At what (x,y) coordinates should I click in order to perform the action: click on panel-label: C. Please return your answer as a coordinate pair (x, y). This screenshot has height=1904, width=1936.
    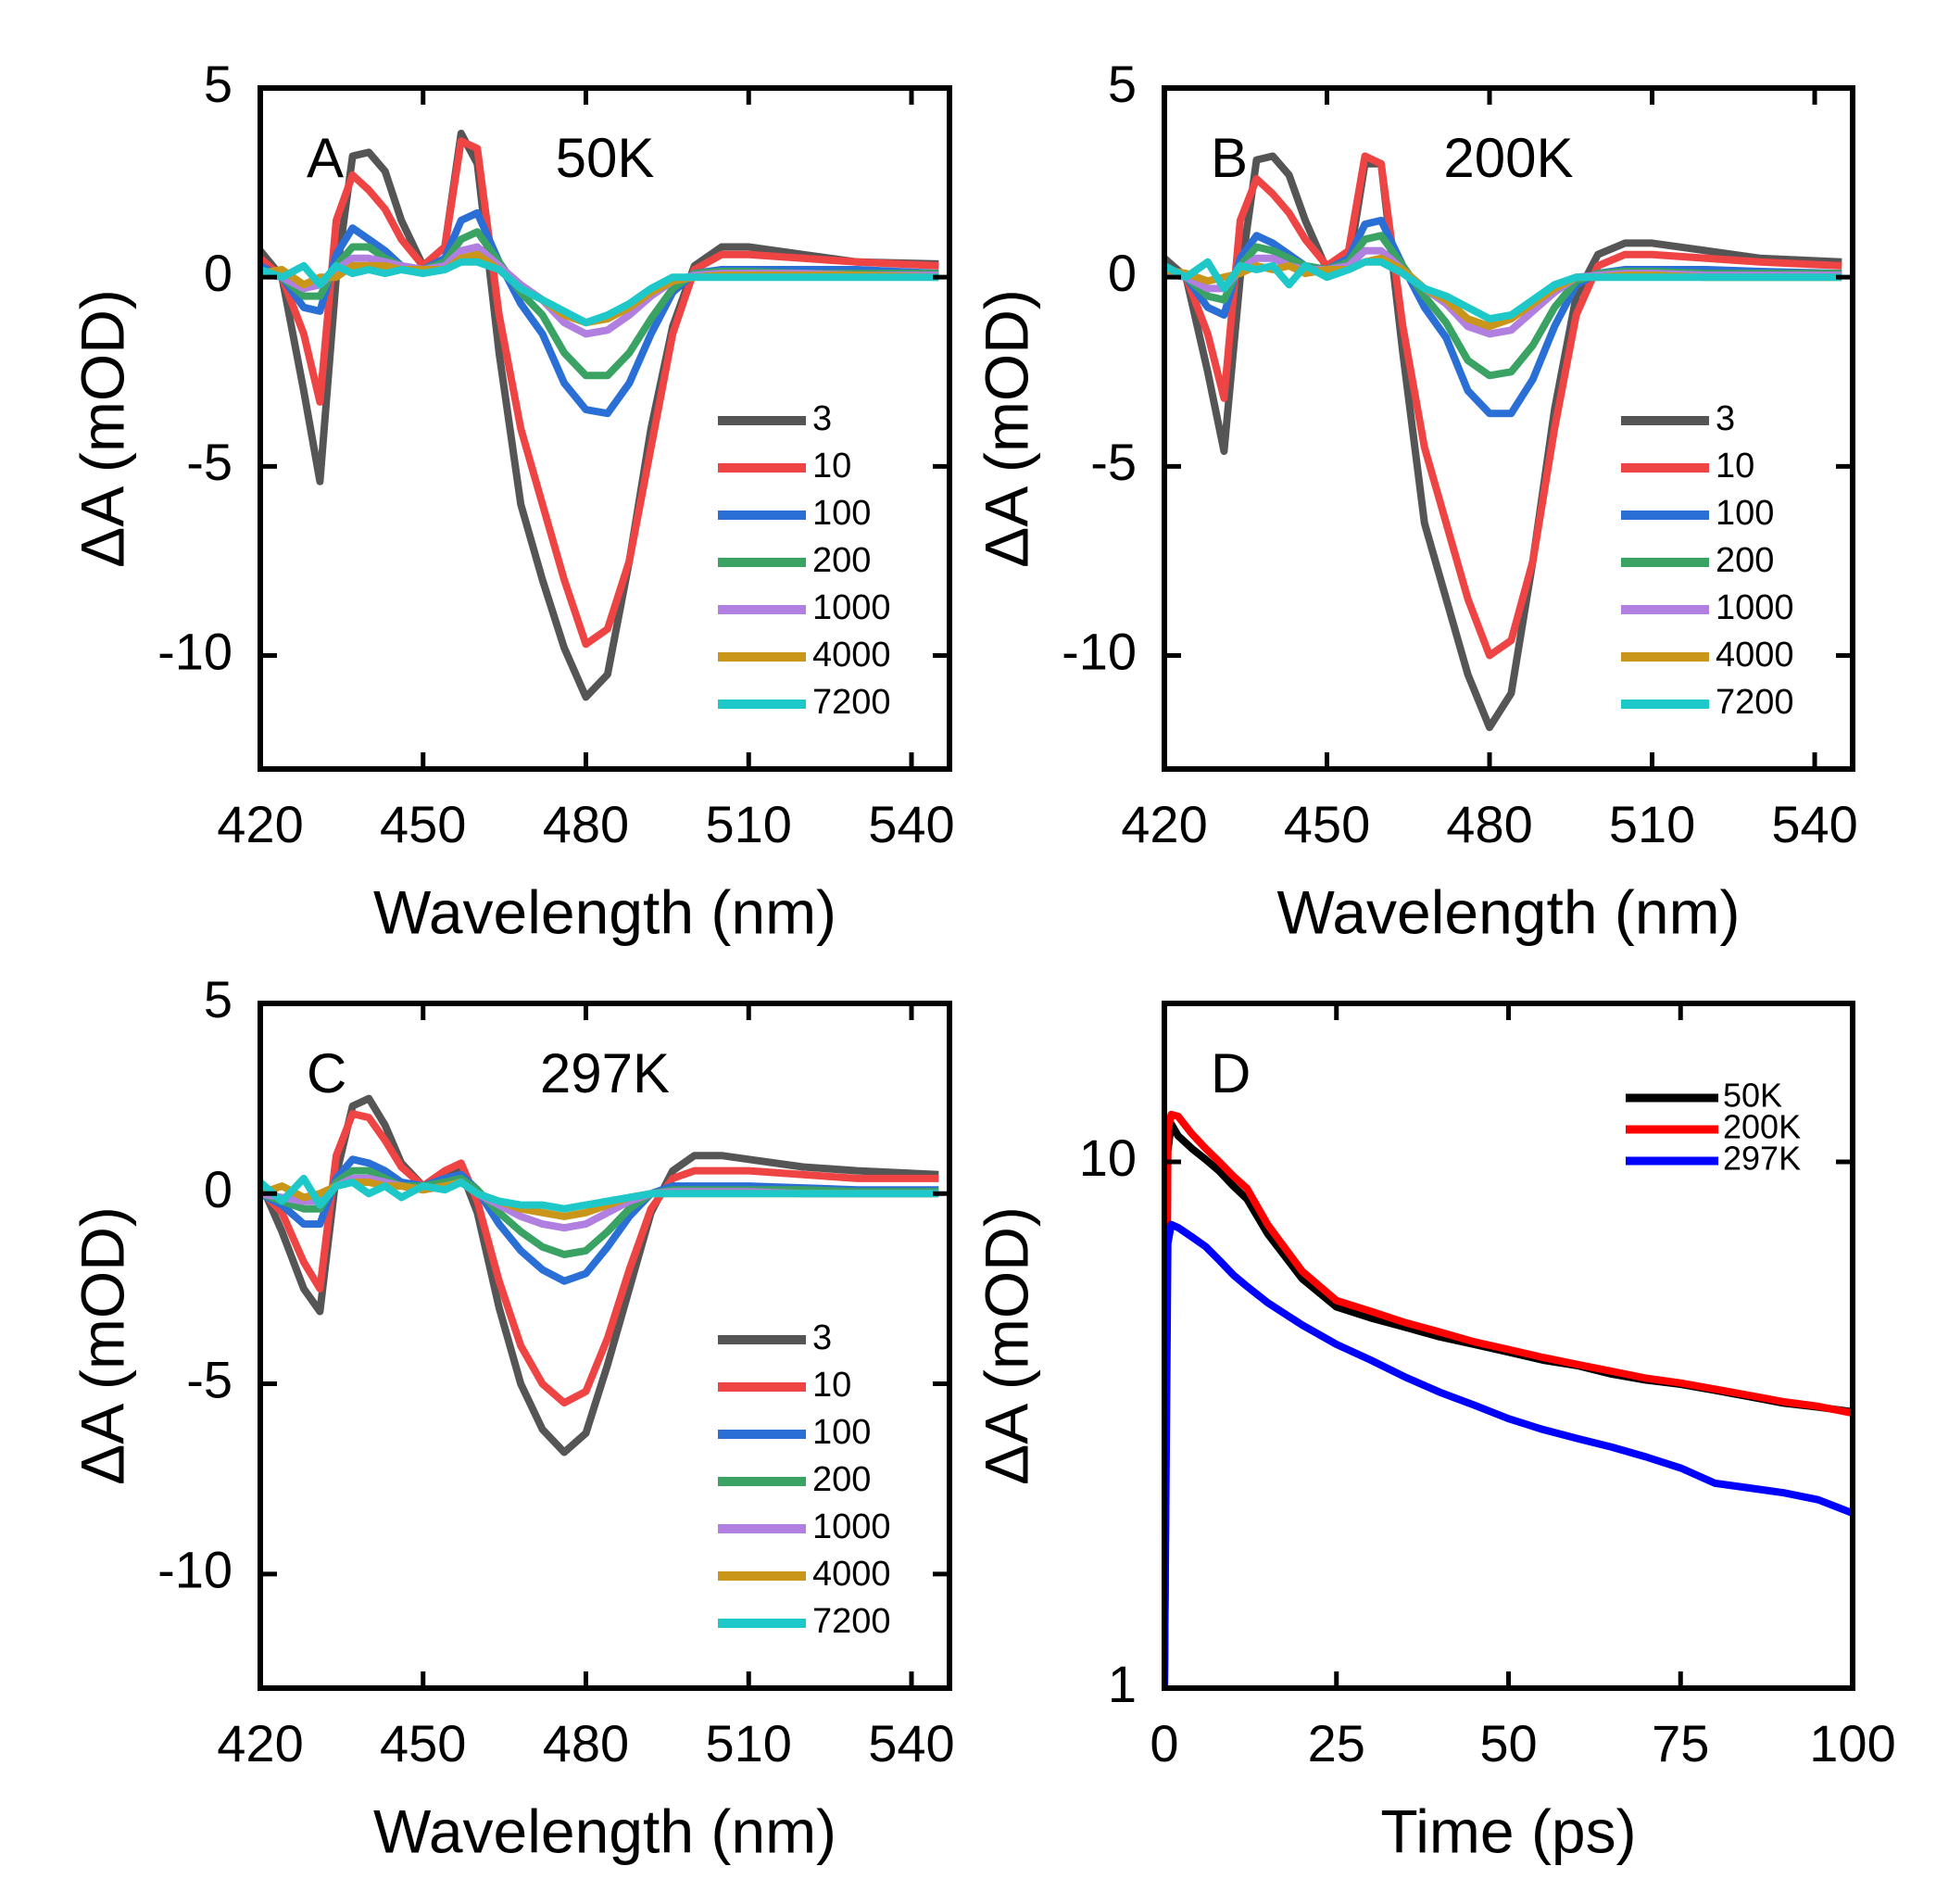
    Looking at the image, I should click on (326, 1073).